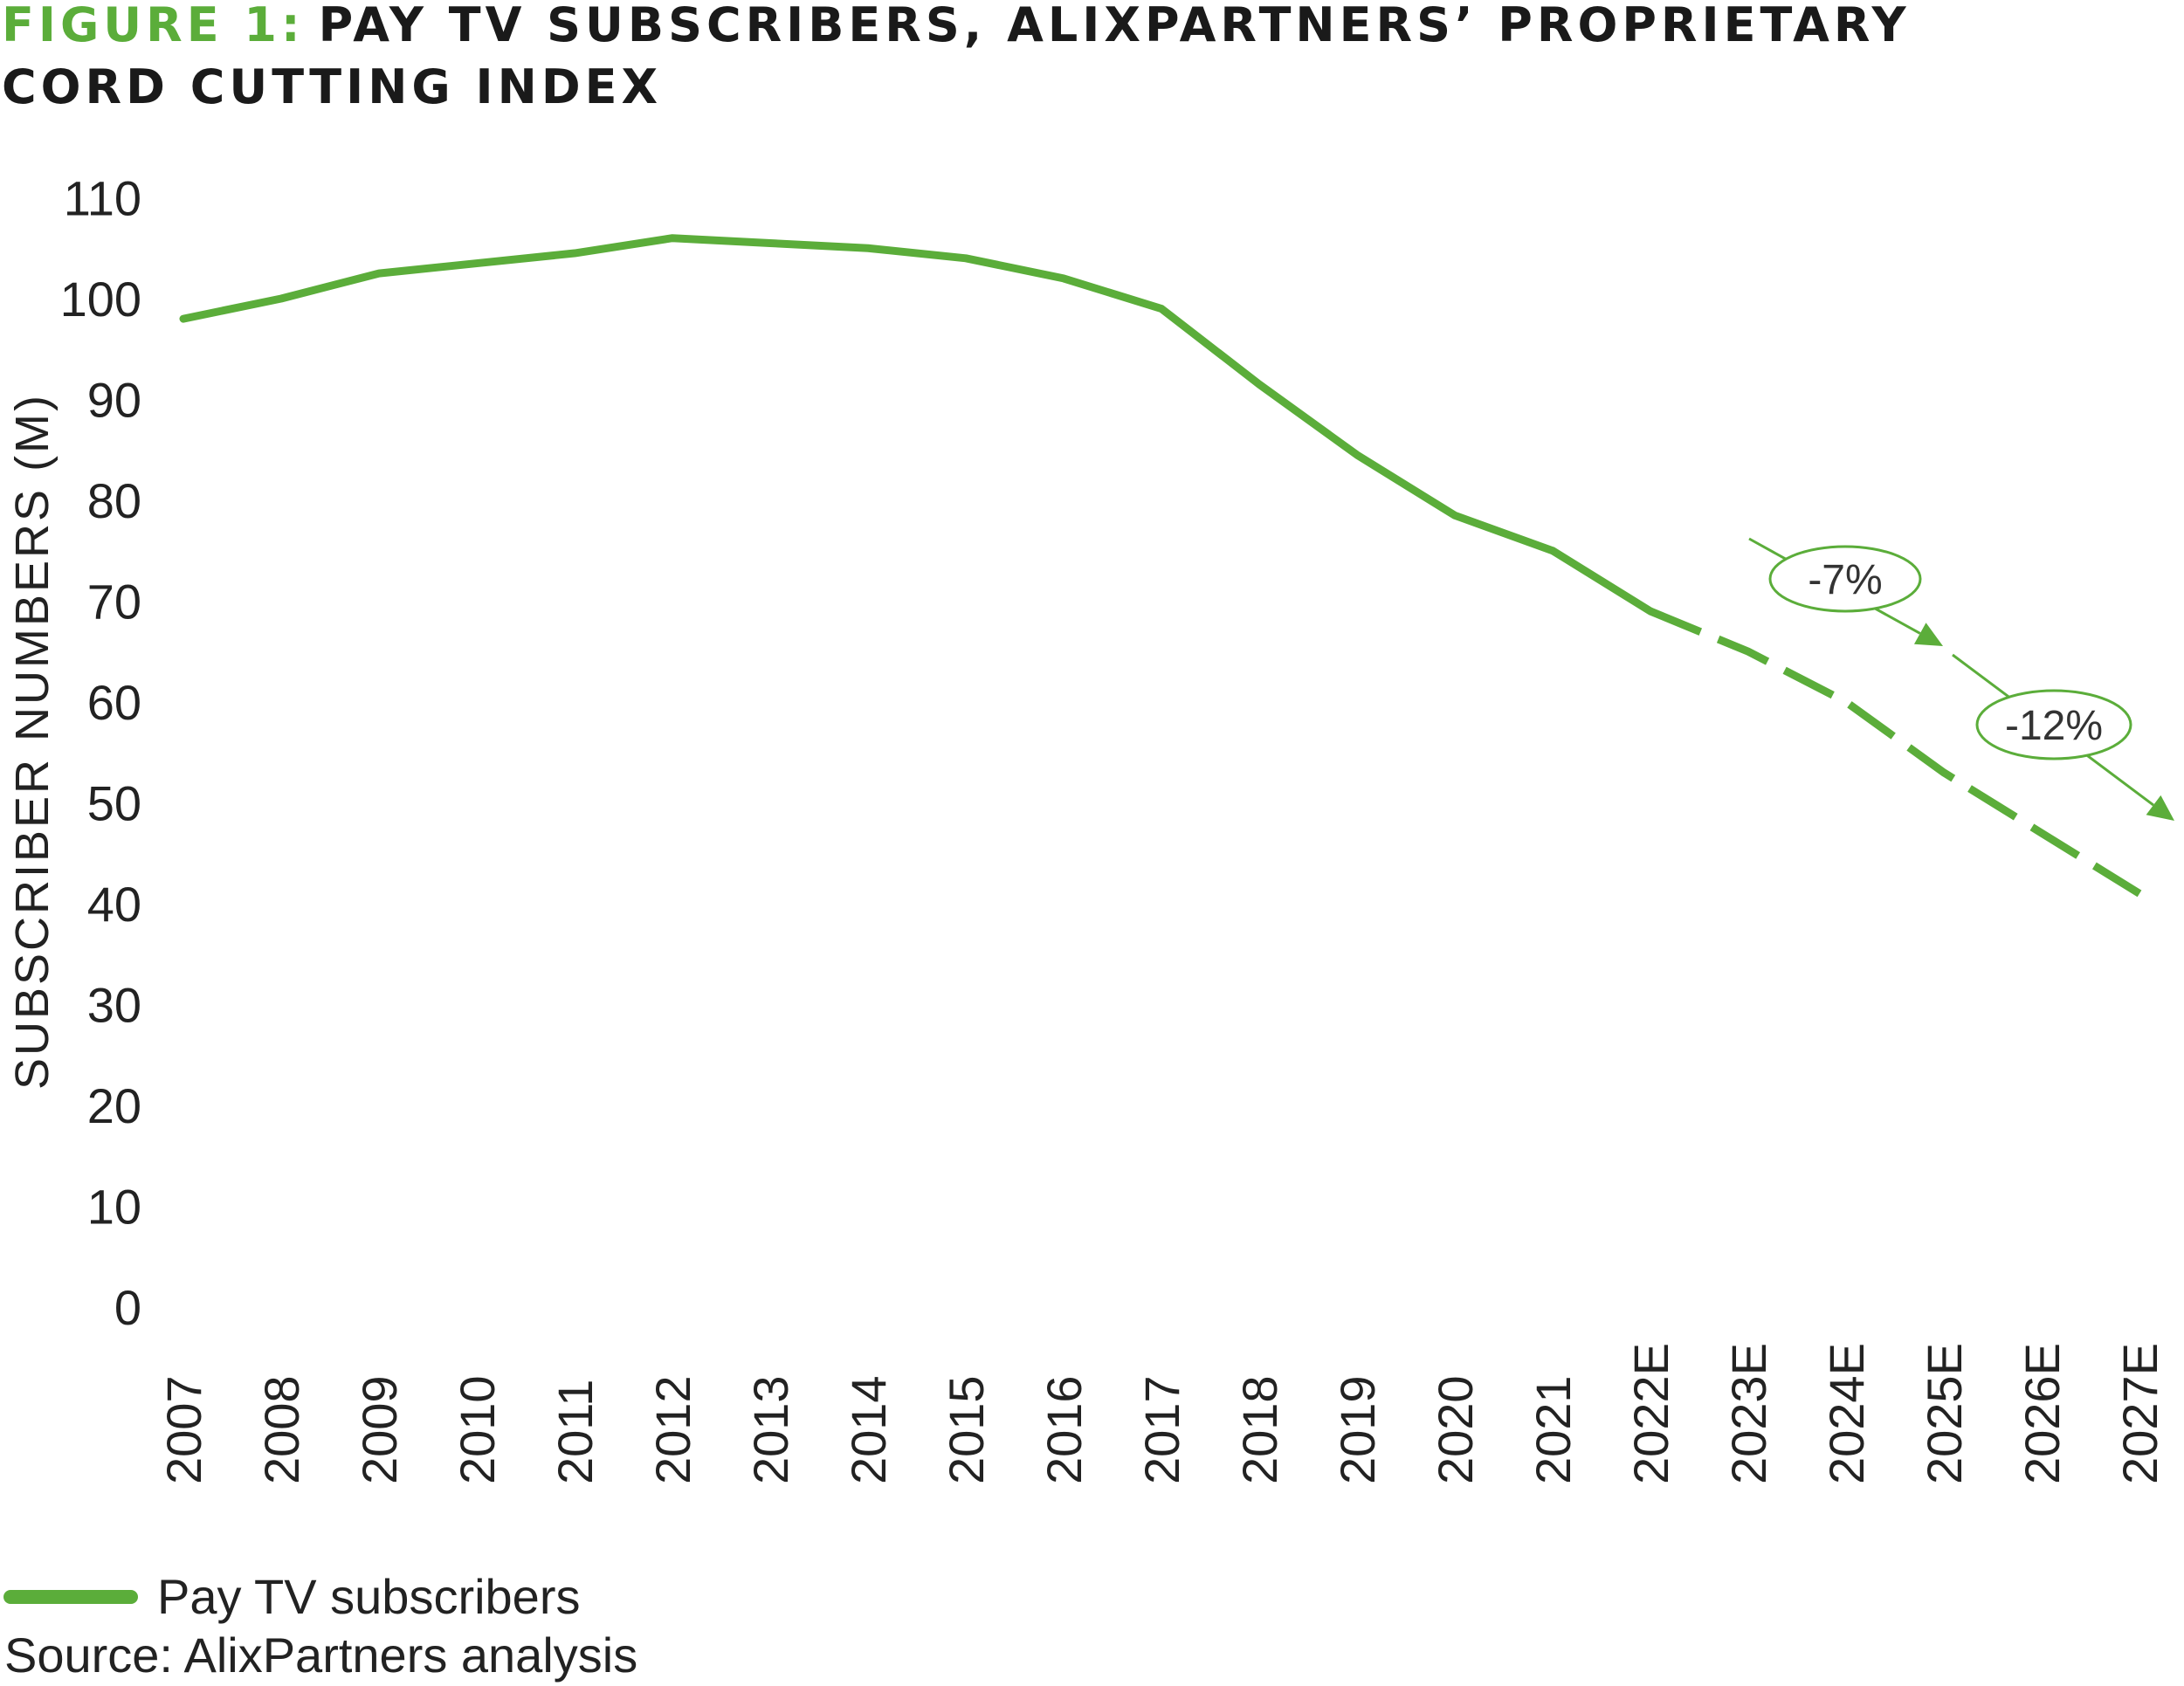 The height and width of the screenshot is (1686, 2184). What do you see at coordinates (966, 1429) in the screenshot?
I see `x-tick-label: 2015` at bounding box center [966, 1429].